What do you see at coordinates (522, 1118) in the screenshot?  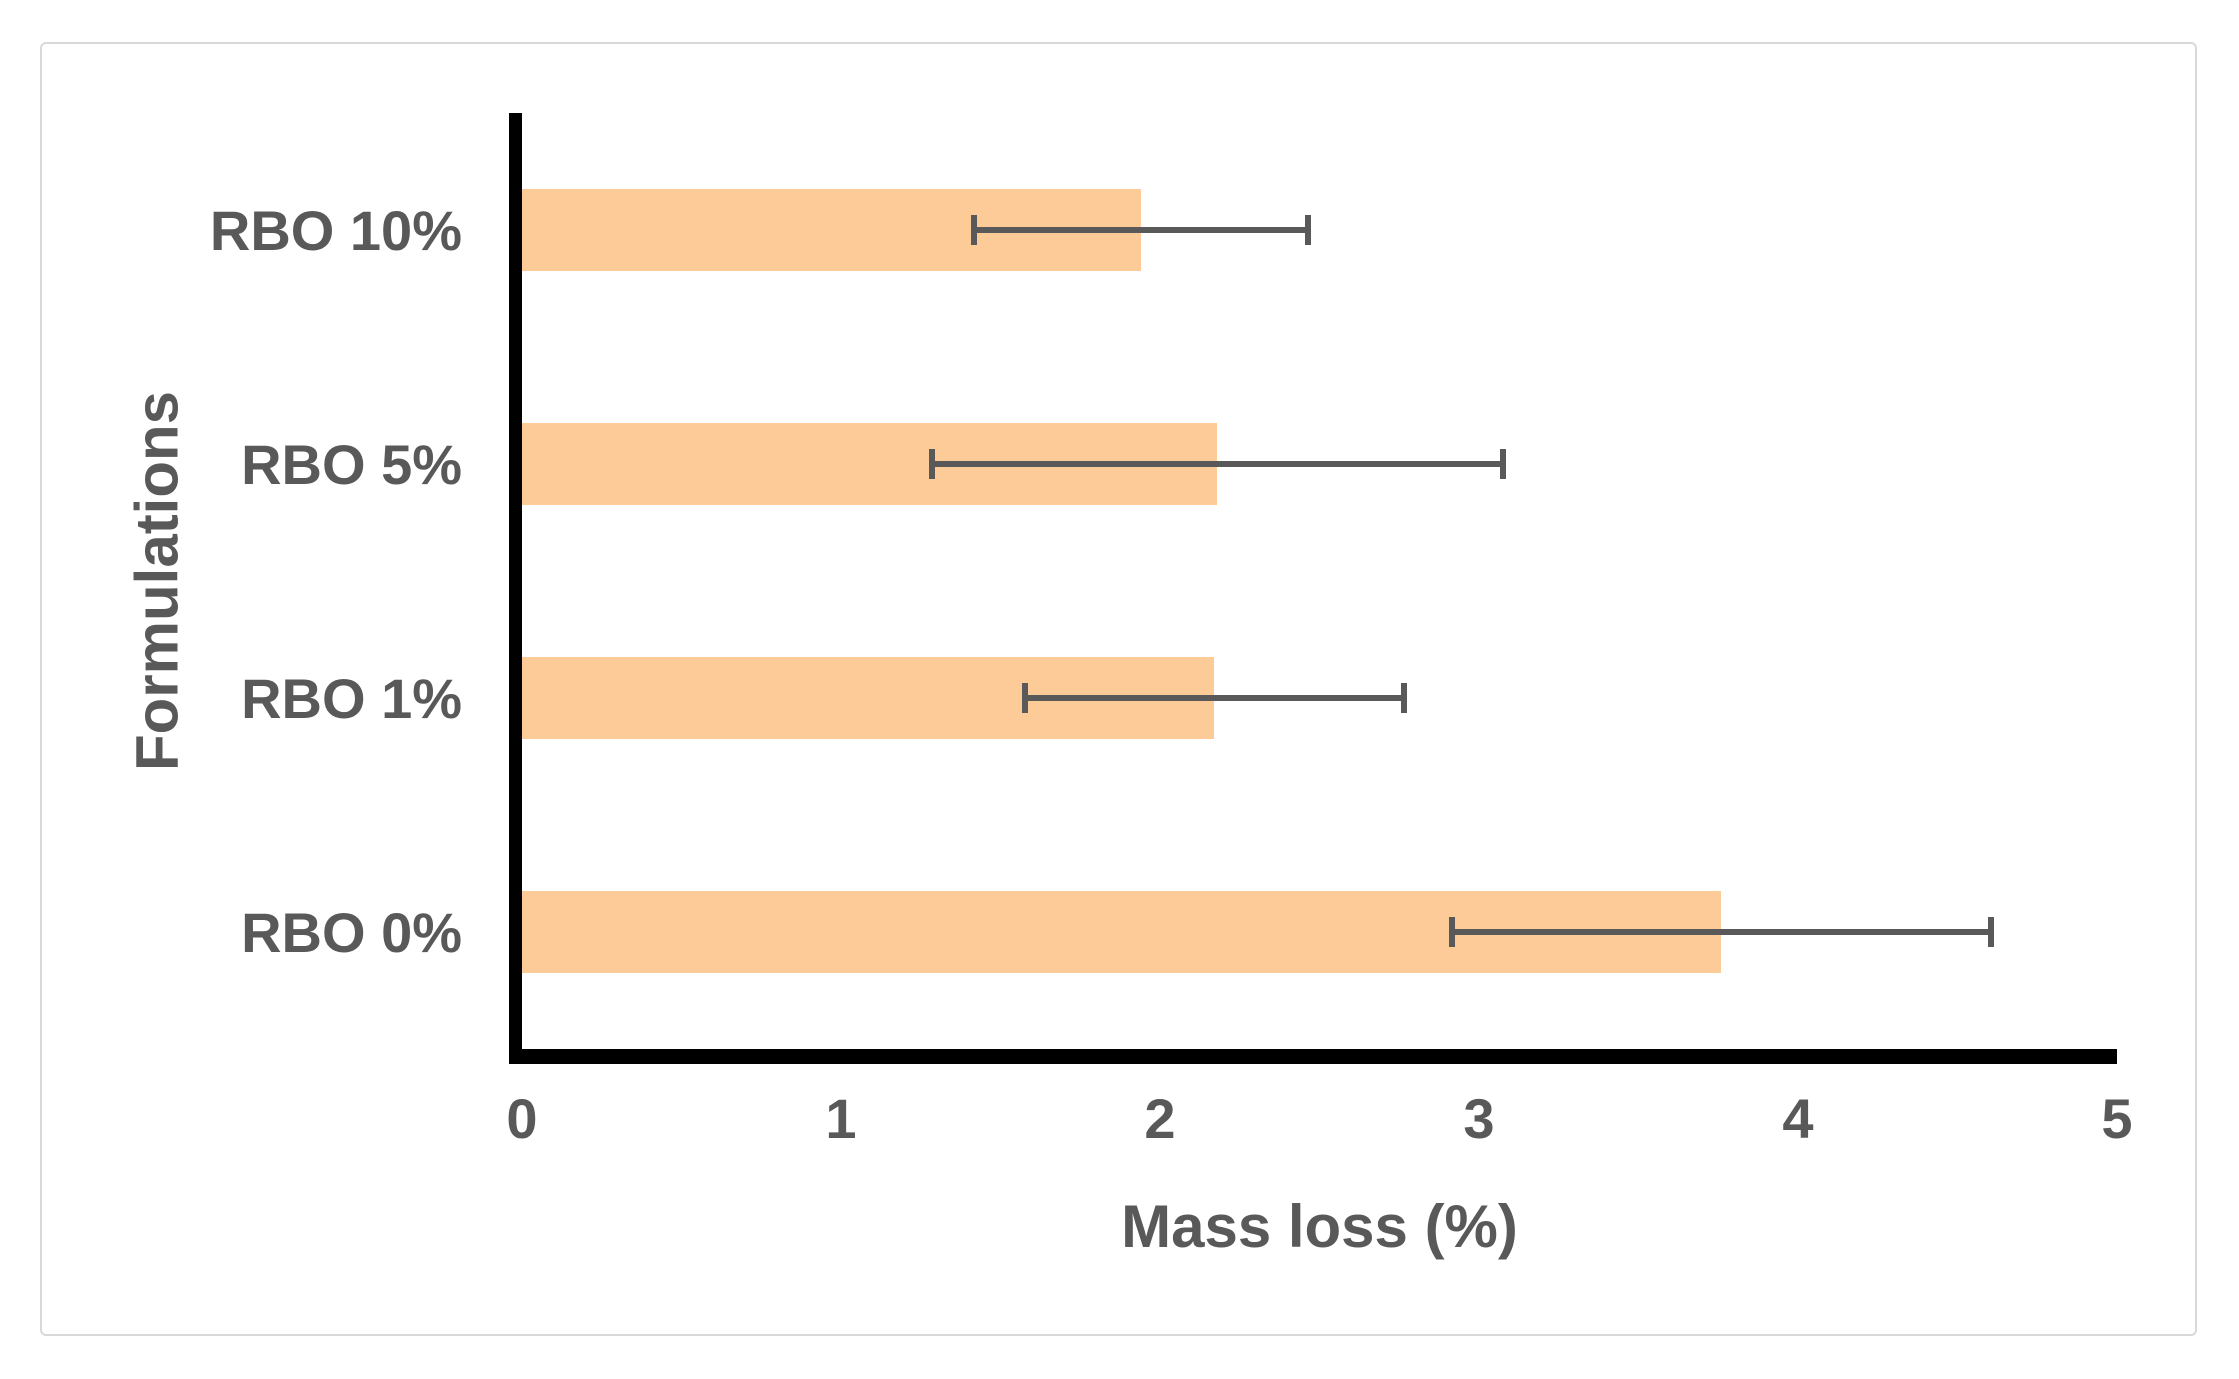 I see `x-tick-0: 0` at bounding box center [522, 1118].